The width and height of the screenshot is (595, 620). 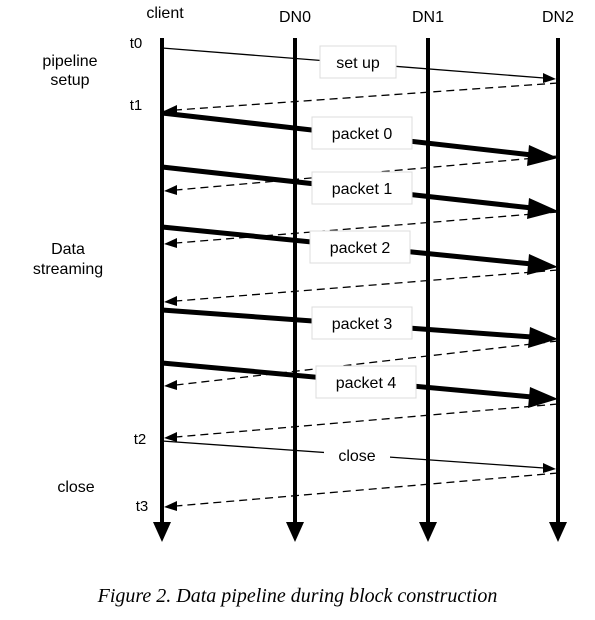 What do you see at coordinates (295, 17) in the screenshot?
I see `lane-label-dn0: DN0` at bounding box center [295, 17].